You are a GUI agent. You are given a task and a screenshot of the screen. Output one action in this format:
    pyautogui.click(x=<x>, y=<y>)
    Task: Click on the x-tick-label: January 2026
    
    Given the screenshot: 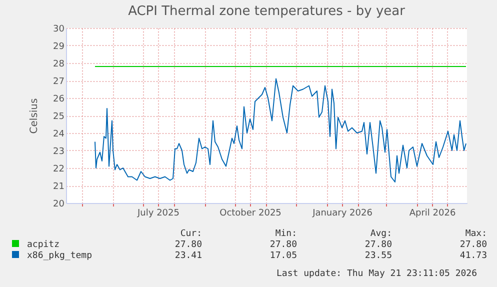 What is the action you would take?
    pyautogui.click(x=342, y=213)
    